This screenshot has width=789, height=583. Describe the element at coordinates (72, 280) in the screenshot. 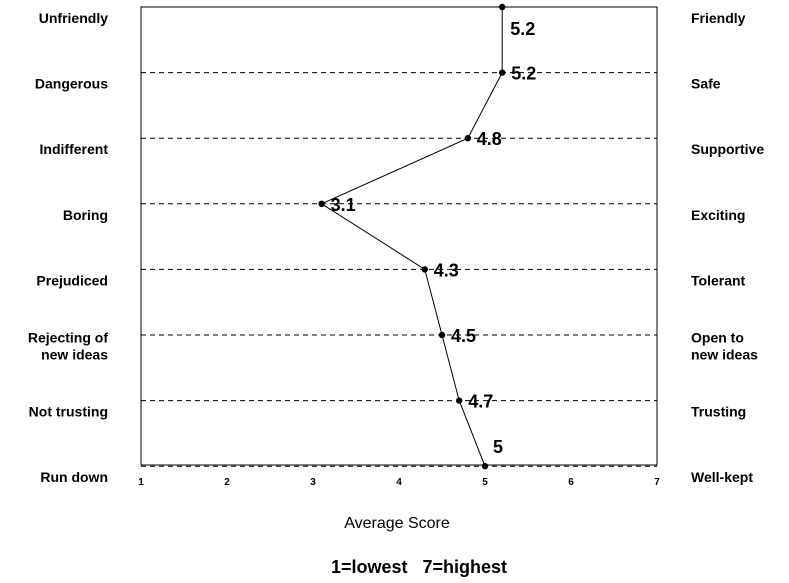

I see `left-anchor-label: Prejudiced` at that location.